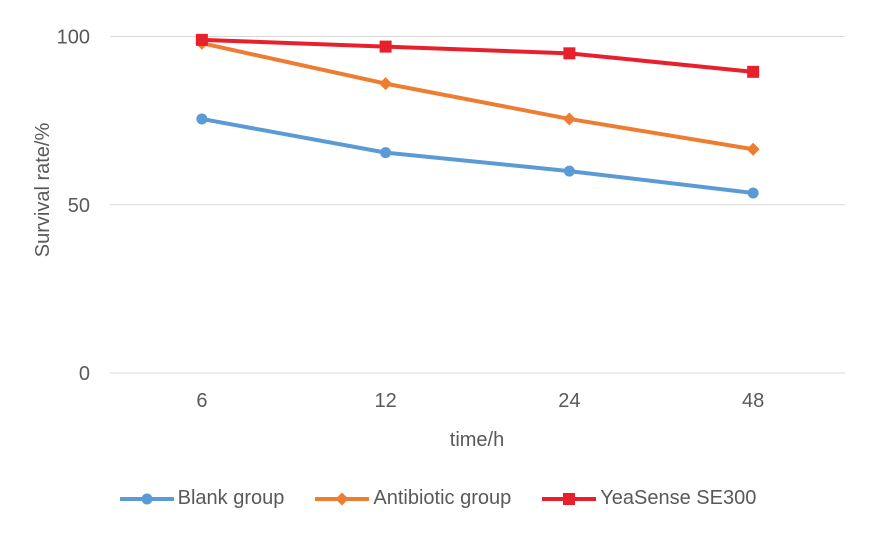  Describe the element at coordinates (442, 498) in the screenshot. I see `legend-label-antibiotic-group: Antibiotic group` at that location.